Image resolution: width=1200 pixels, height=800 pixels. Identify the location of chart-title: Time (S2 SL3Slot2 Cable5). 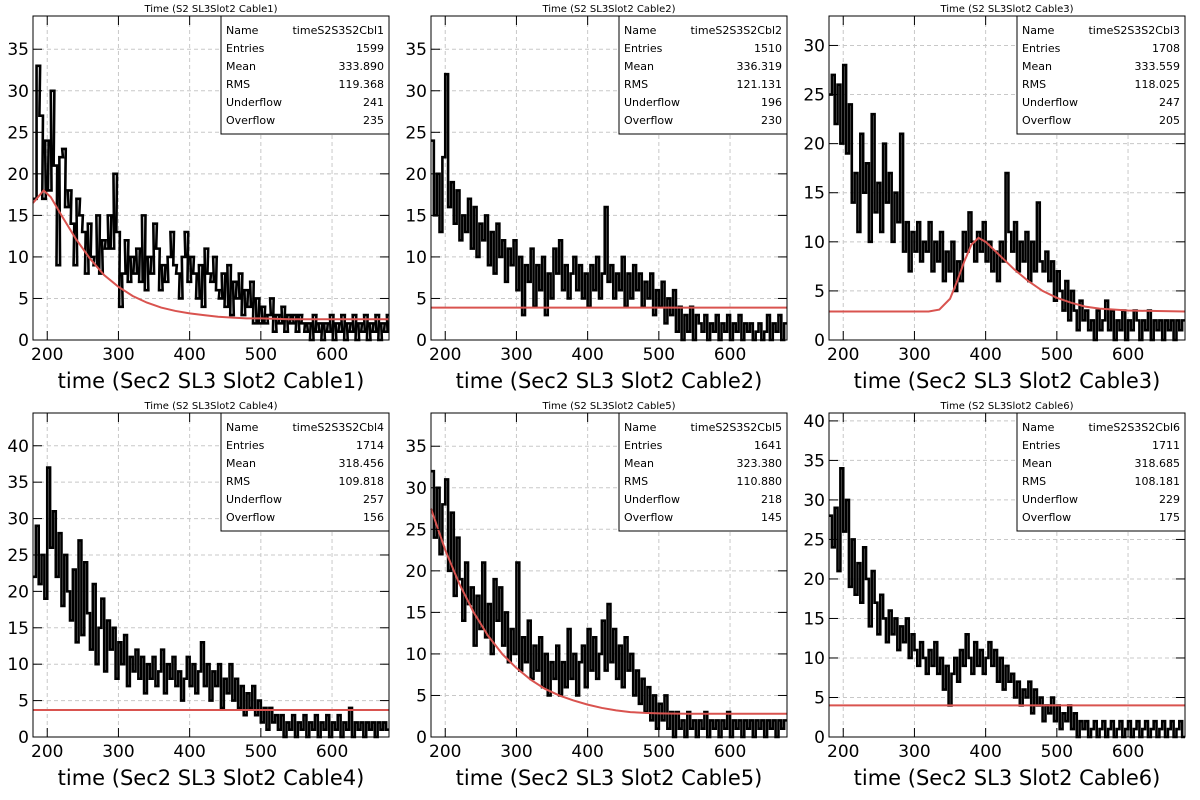
(608, 406).